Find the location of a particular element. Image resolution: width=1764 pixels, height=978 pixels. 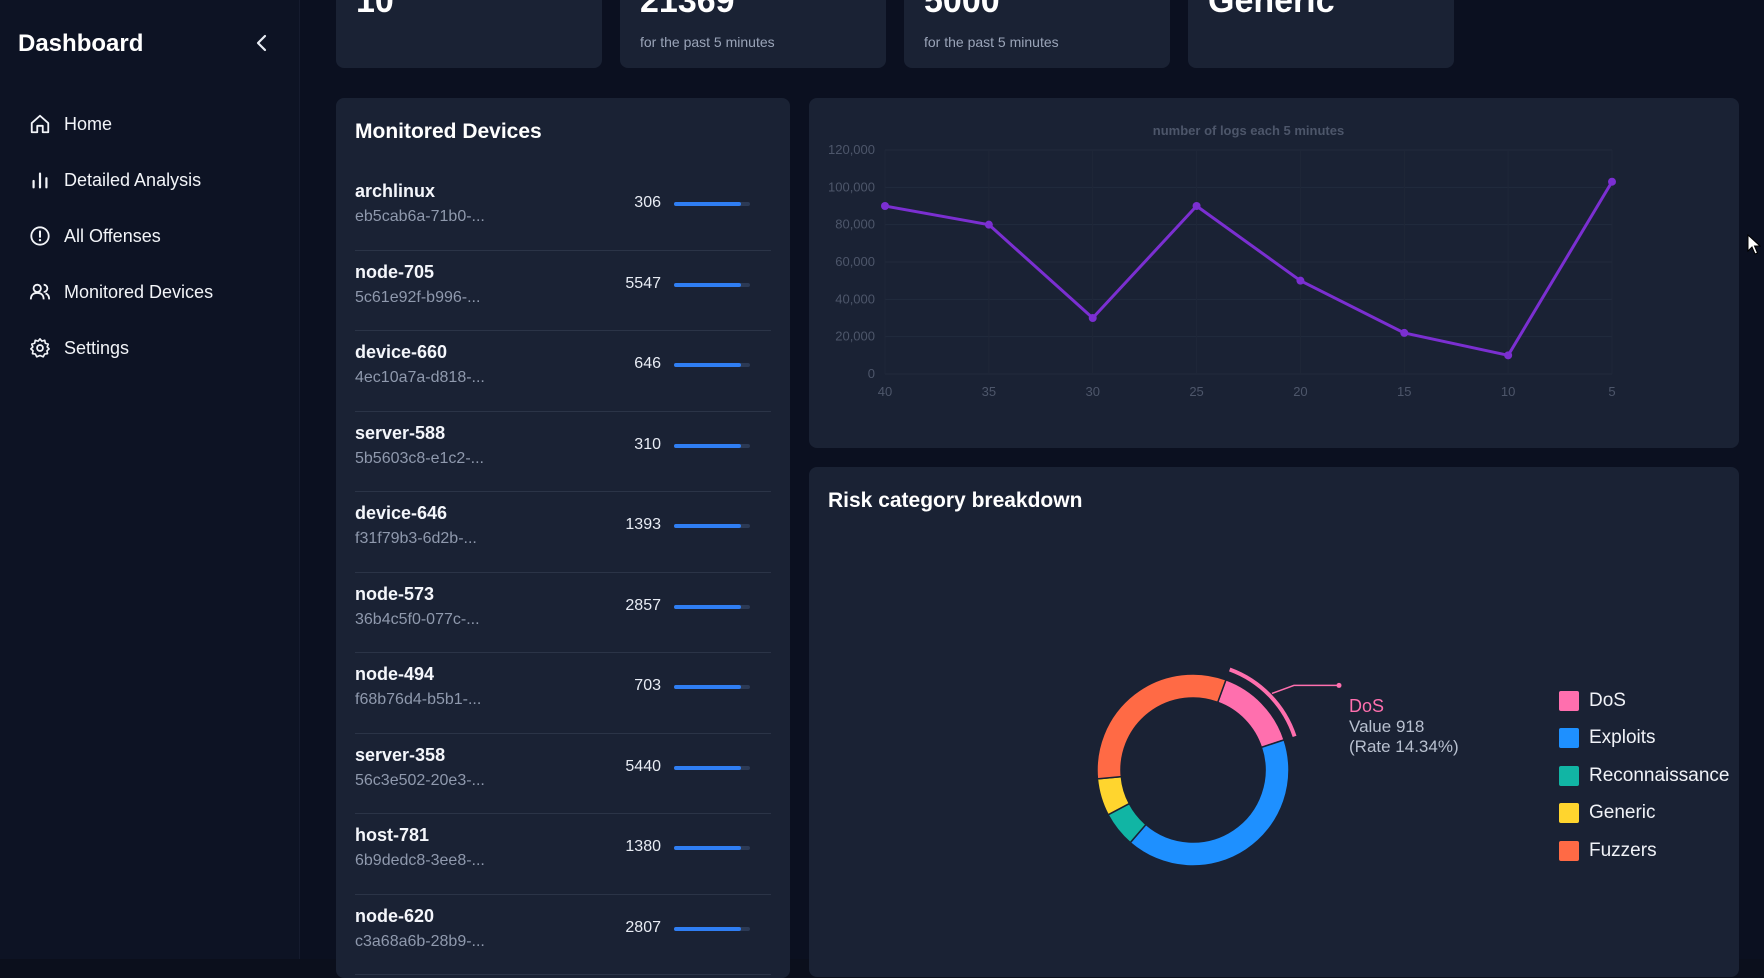

device-row: archlinux eb5cab6a-71b0-... 306 is located at coordinates (563, 210).